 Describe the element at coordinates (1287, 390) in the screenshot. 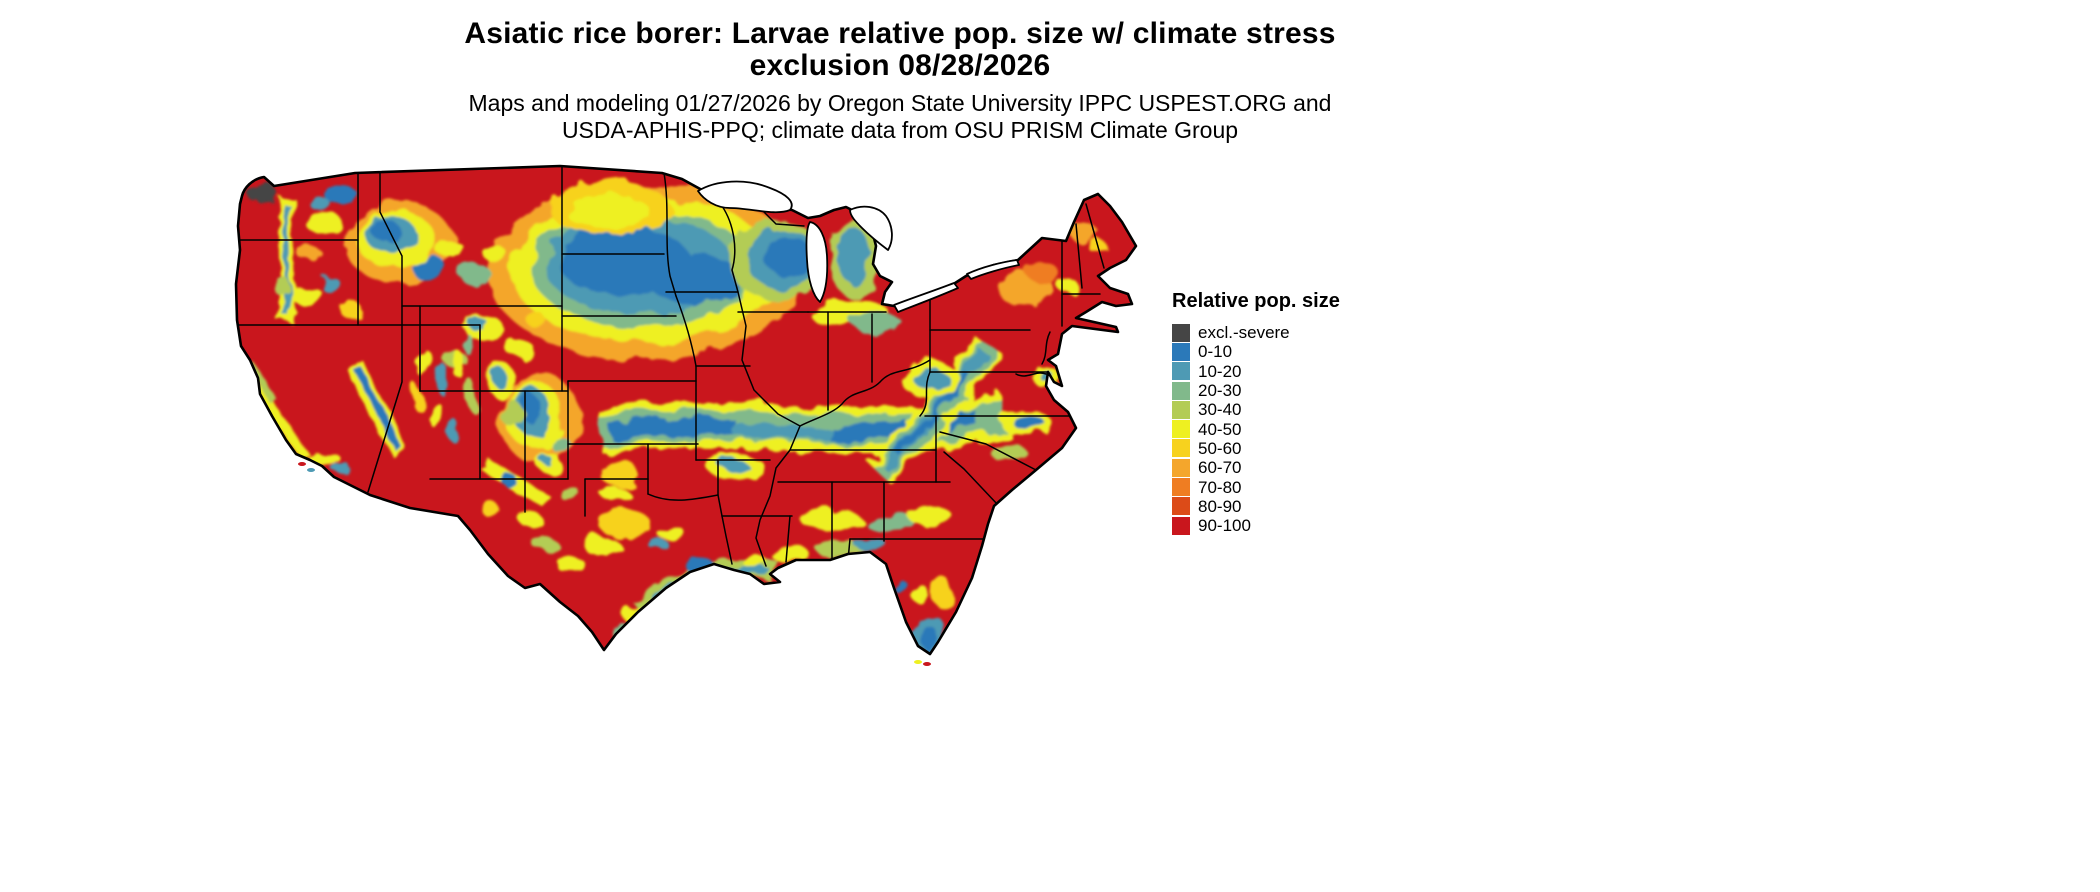

I see `legend-item: 20-30` at that location.